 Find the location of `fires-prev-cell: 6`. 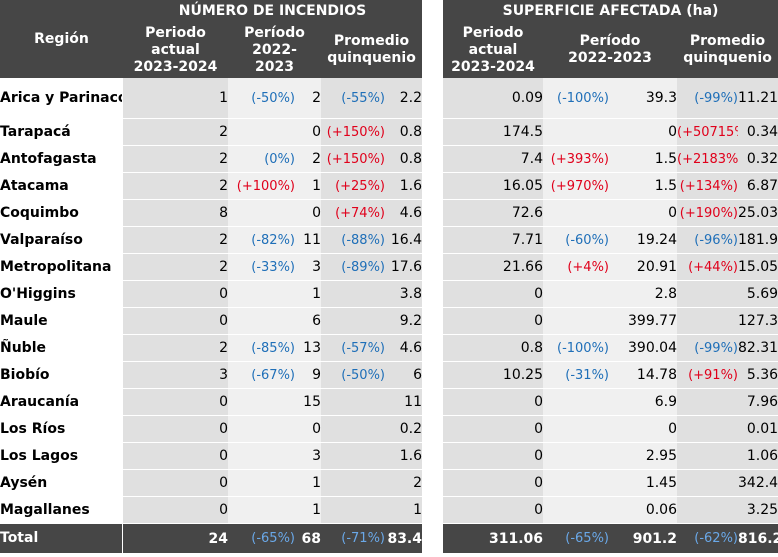

fires-prev-cell: 6 is located at coordinates (308, 321).